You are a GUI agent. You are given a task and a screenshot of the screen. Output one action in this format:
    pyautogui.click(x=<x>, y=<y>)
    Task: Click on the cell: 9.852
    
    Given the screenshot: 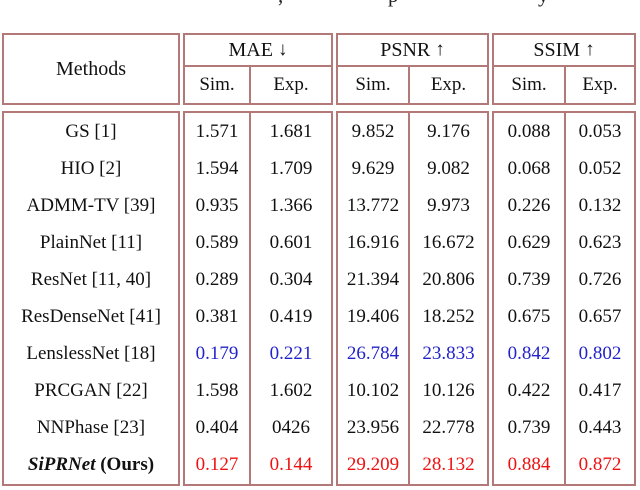 What is the action you would take?
    pyautogui.click(x=373, y=131)
    